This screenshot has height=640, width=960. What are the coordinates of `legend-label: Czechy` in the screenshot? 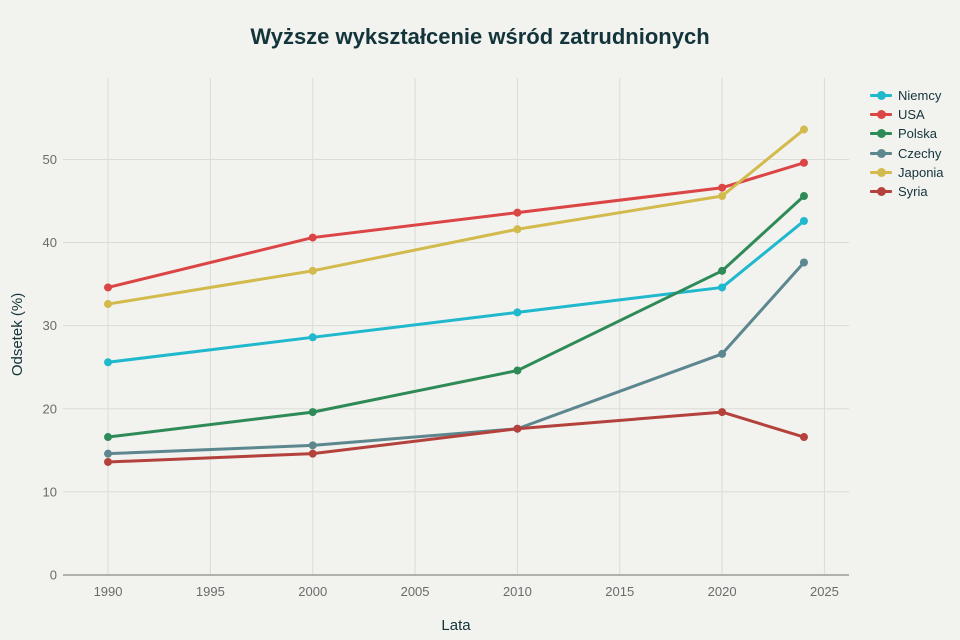 It's located at (920, 153).